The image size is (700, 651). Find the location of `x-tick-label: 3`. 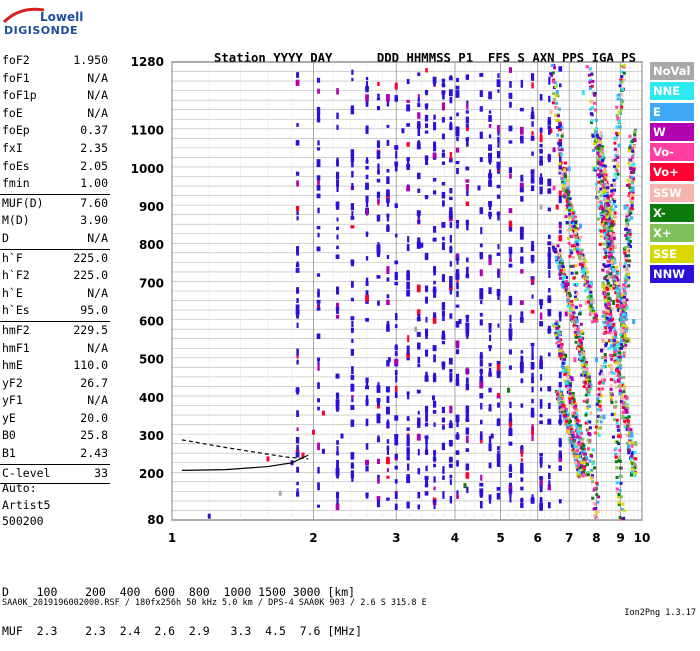

x-tick-label: 3 is located at coordinates (396, 538).